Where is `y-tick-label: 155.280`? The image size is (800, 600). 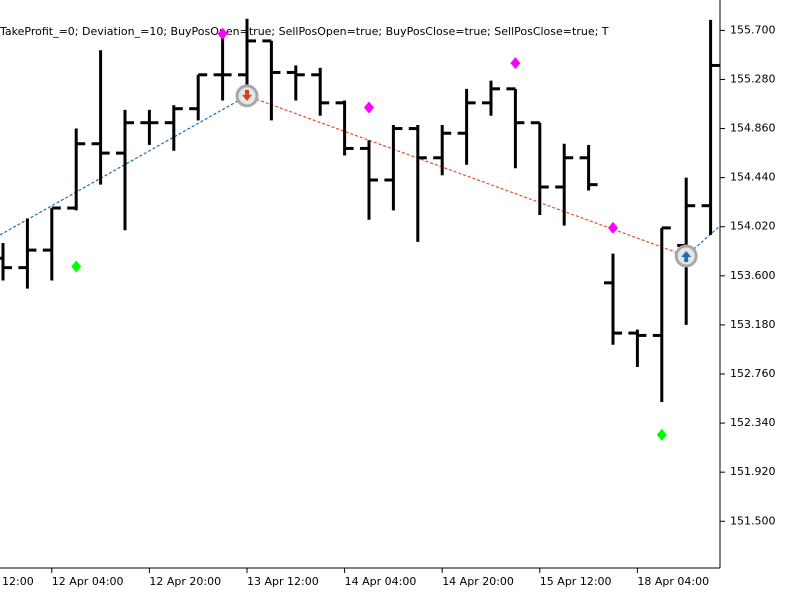
y-tick-label: 155.280 is located at coordinates (753, 78).